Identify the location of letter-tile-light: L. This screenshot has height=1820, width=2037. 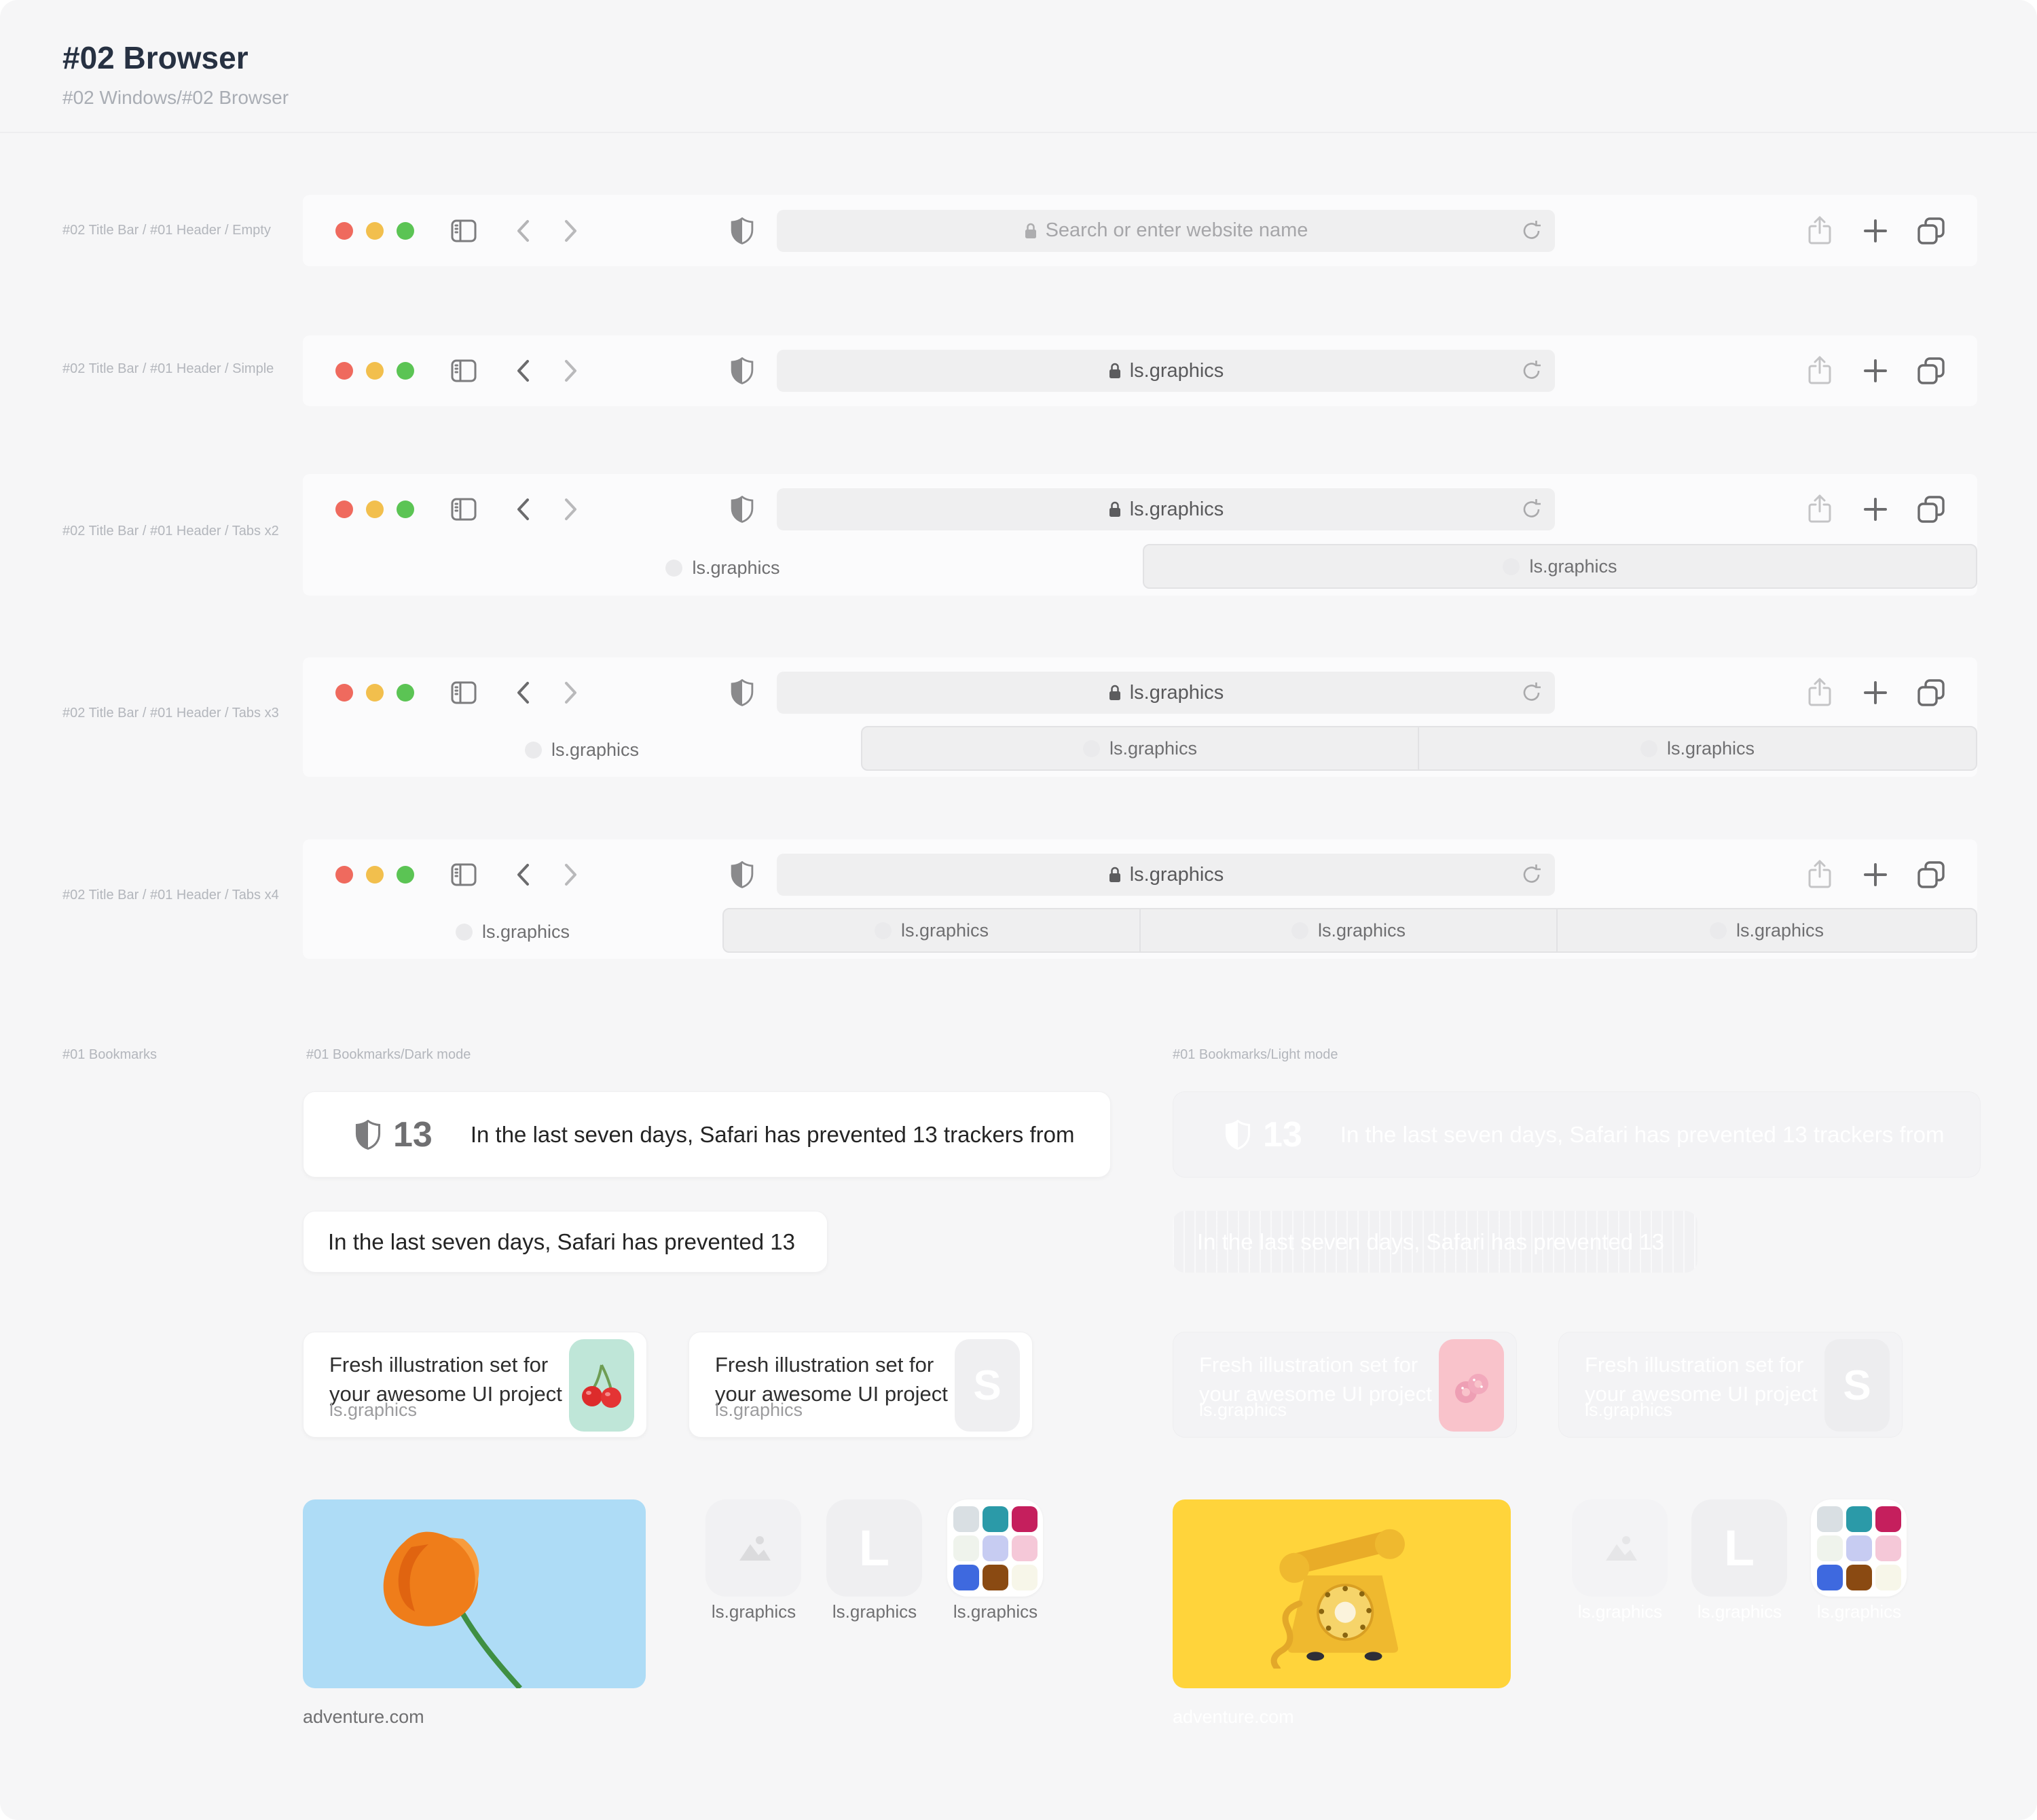
(1739, 1548).